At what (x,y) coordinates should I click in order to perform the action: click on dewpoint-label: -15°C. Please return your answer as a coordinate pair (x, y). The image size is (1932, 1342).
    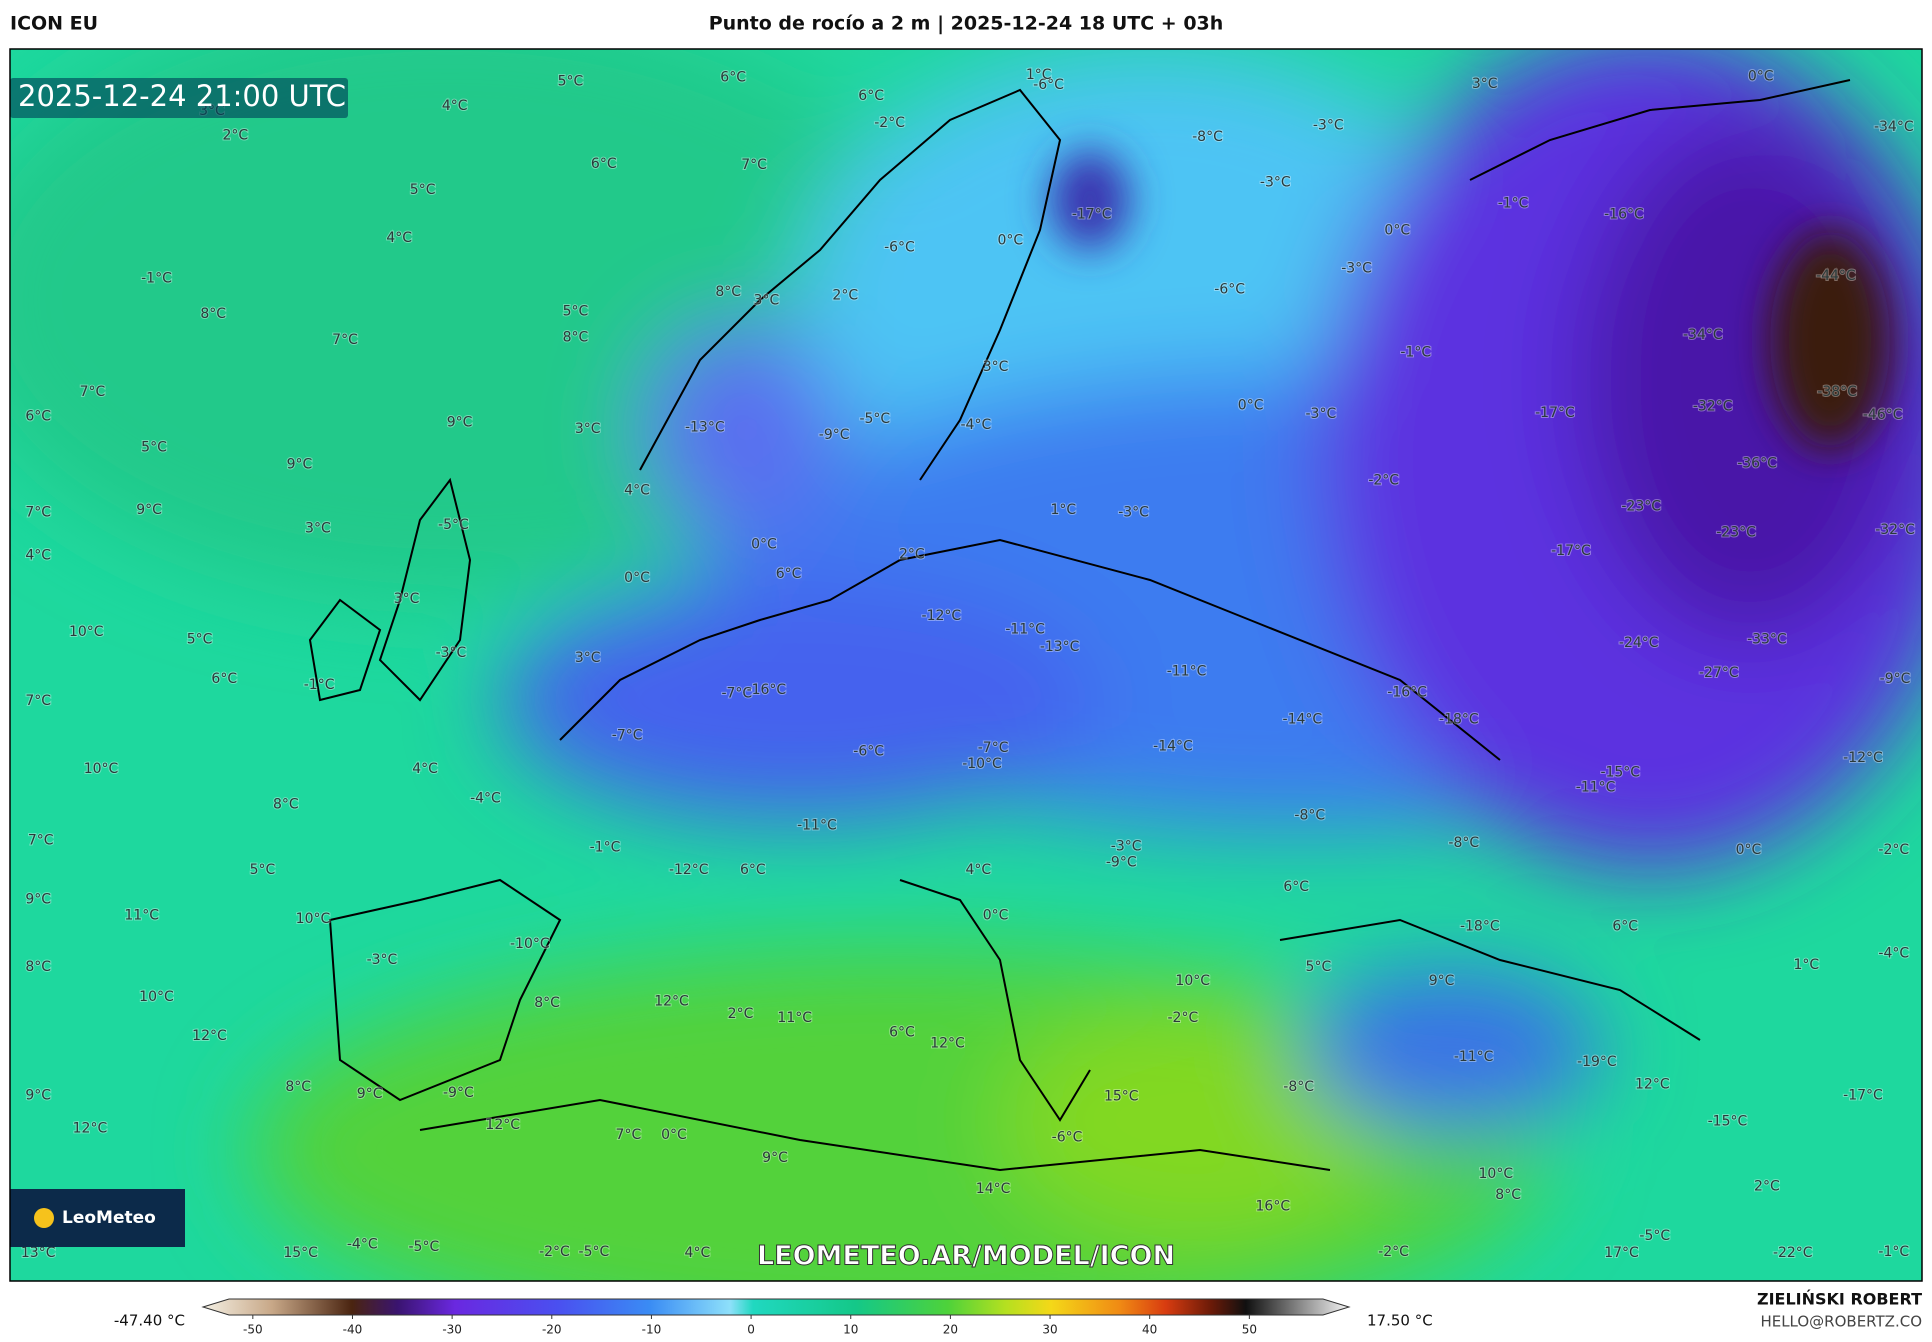
    Looking at the image, I should click on (1728, 1121).